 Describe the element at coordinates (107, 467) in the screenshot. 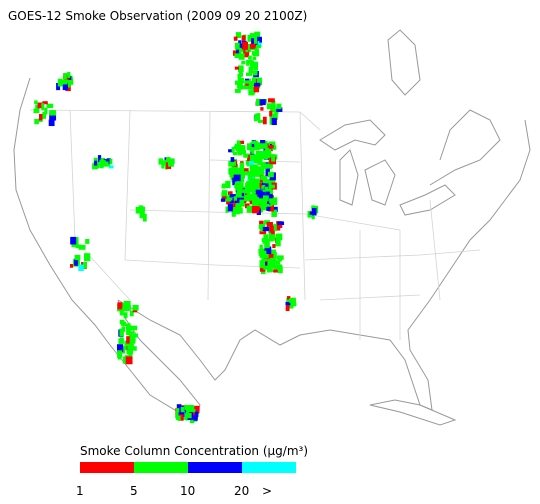

I see `legend-swatch` at that location.